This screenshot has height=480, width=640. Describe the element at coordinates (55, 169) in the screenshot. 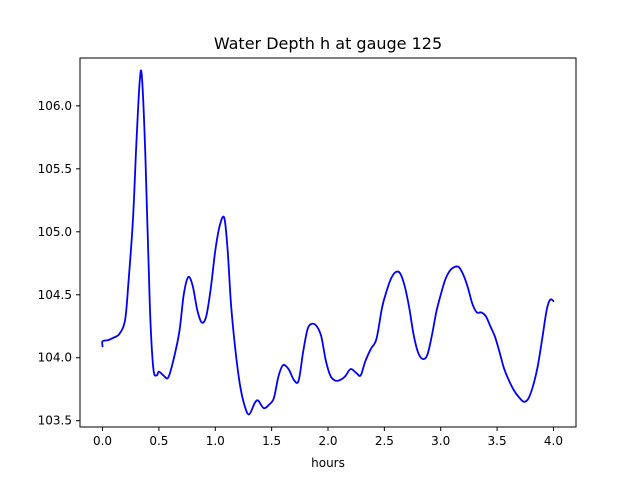

I see `y-tick-label: 105.5` at that location.